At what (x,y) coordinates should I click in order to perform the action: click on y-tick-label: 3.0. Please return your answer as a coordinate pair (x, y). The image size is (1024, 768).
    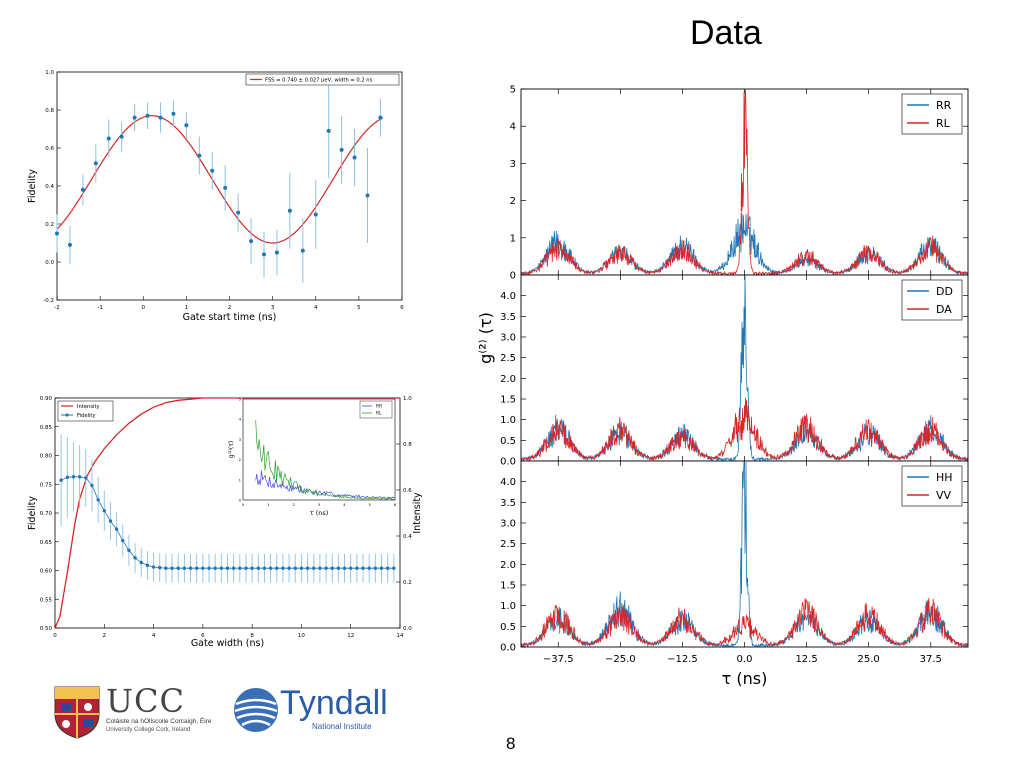
    Looking at the image, I should click on (508, 524).